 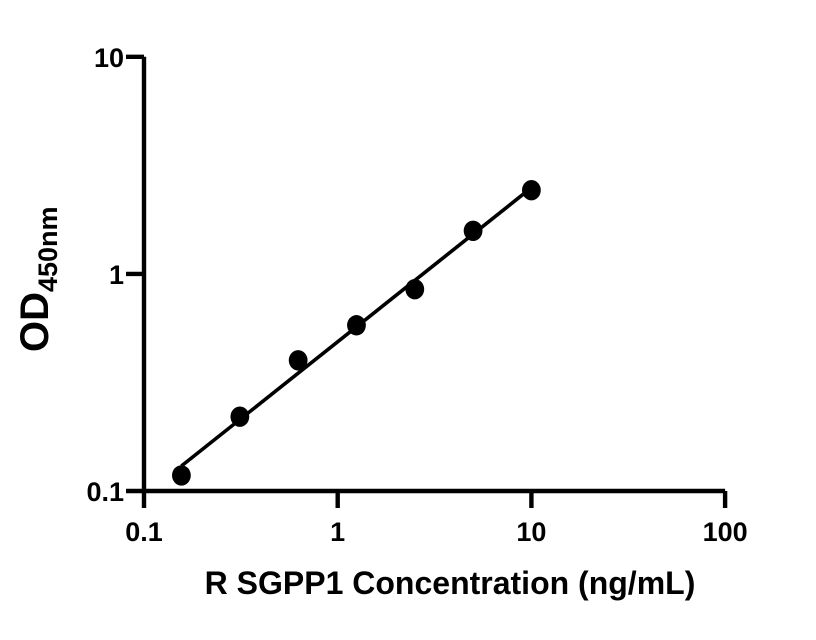 I want to click on y-axis-title-subscript: 450nm, so click(x=48, y=249).